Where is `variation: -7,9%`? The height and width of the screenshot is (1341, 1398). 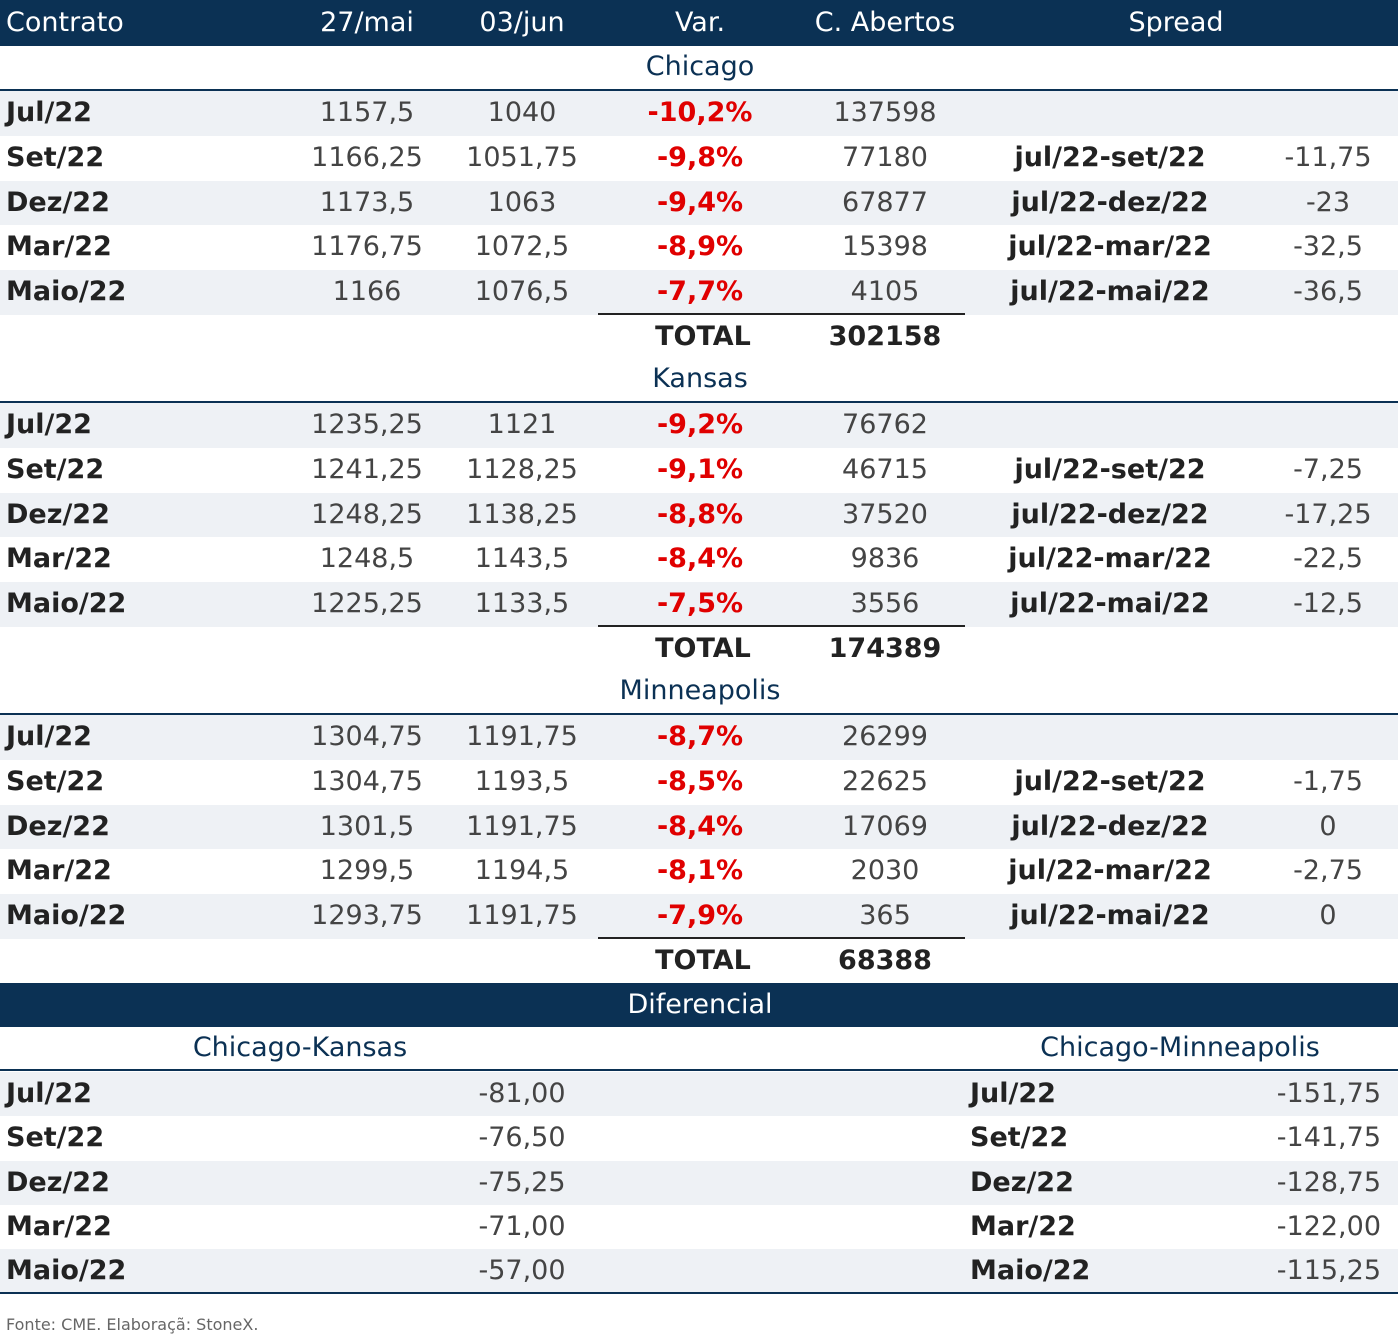
variation: -7,9% is located at coordinates (700, 916).